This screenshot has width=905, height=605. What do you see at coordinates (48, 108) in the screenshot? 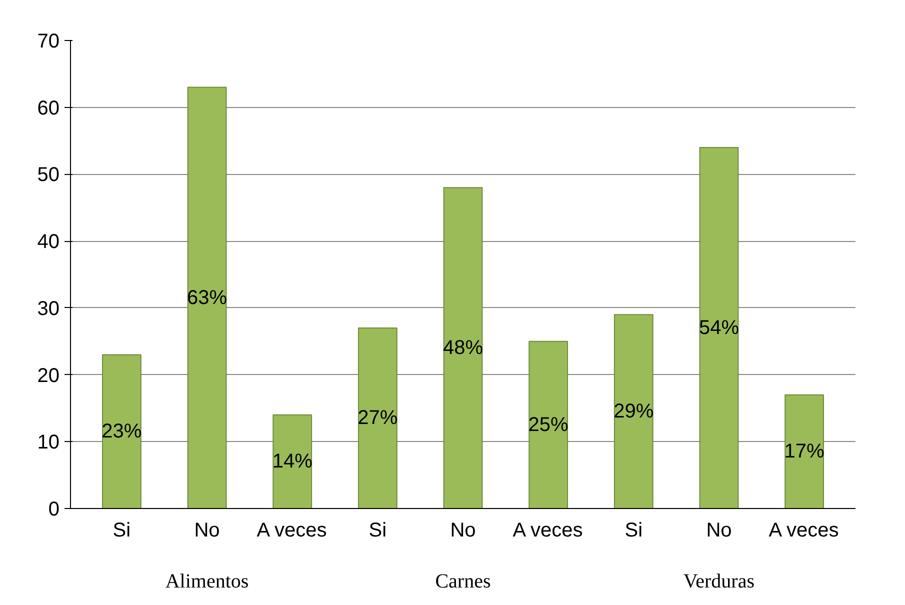
I see `y-tick-label: 60` at bounding box center [48, 108].